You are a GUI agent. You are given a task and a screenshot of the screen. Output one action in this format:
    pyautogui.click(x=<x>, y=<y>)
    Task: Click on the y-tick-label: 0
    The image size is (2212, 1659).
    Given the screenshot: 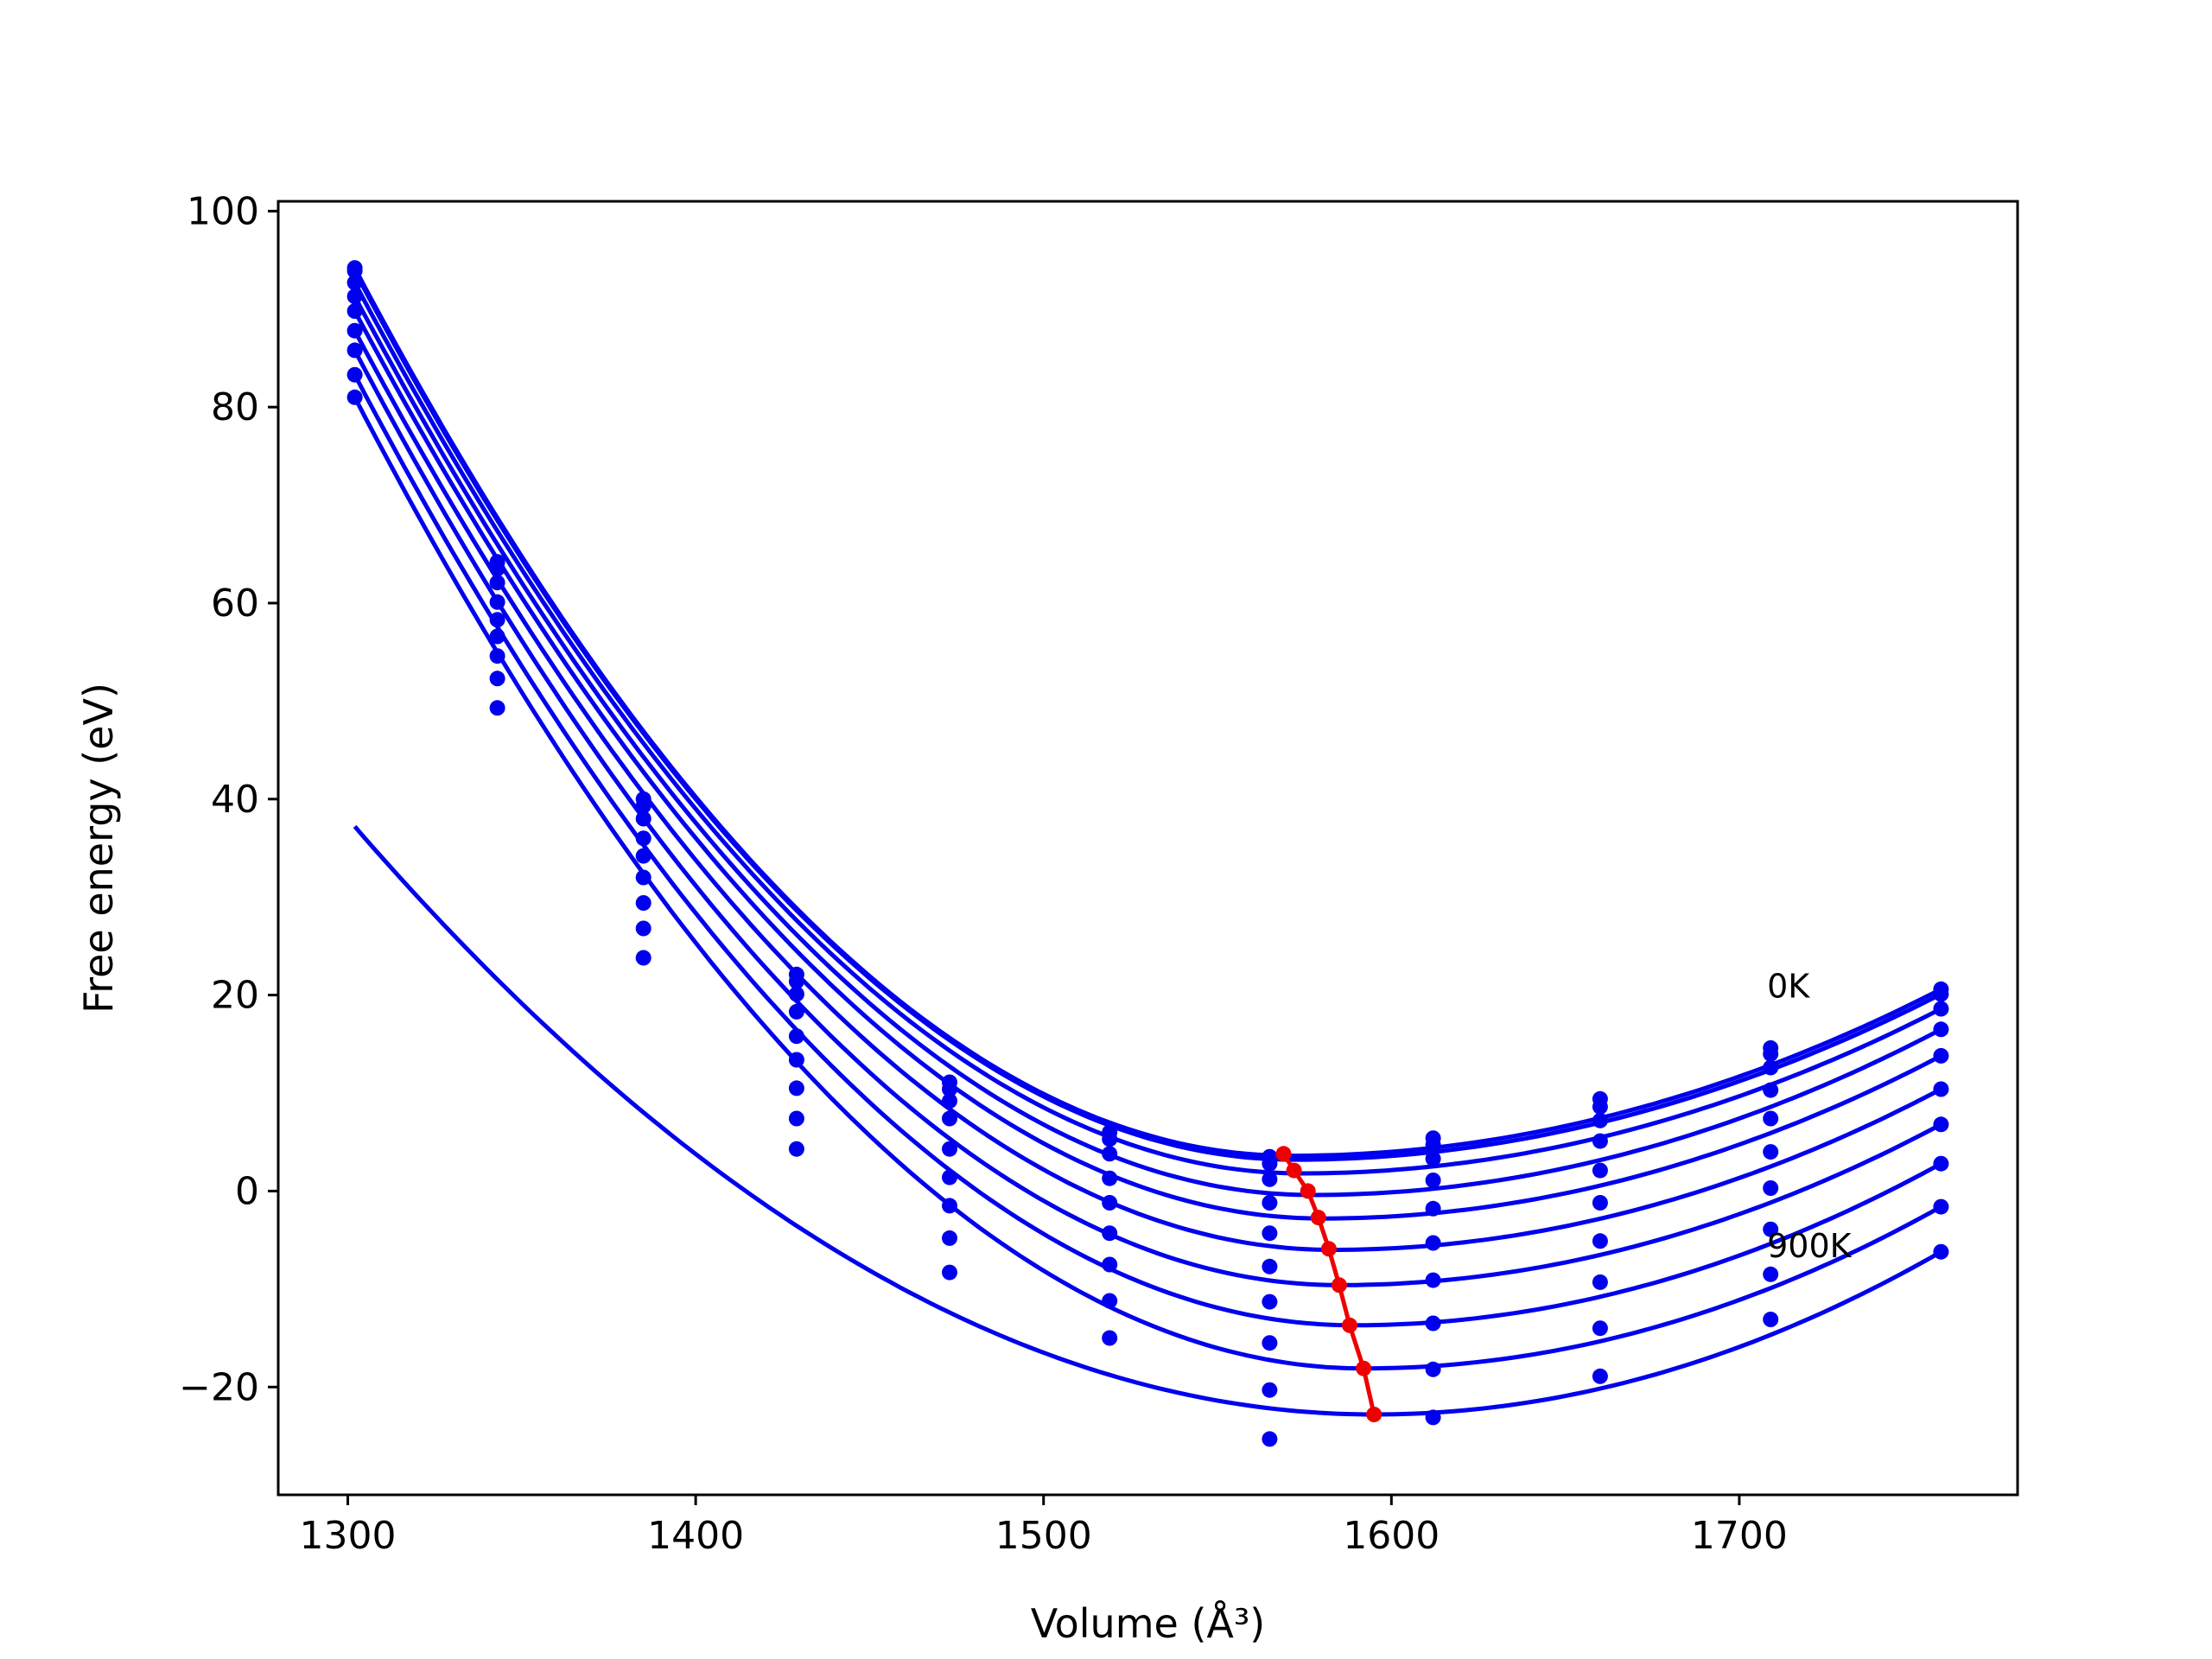 What is the action you would take?
    pyautogui.click(x=247, y=1191)
    